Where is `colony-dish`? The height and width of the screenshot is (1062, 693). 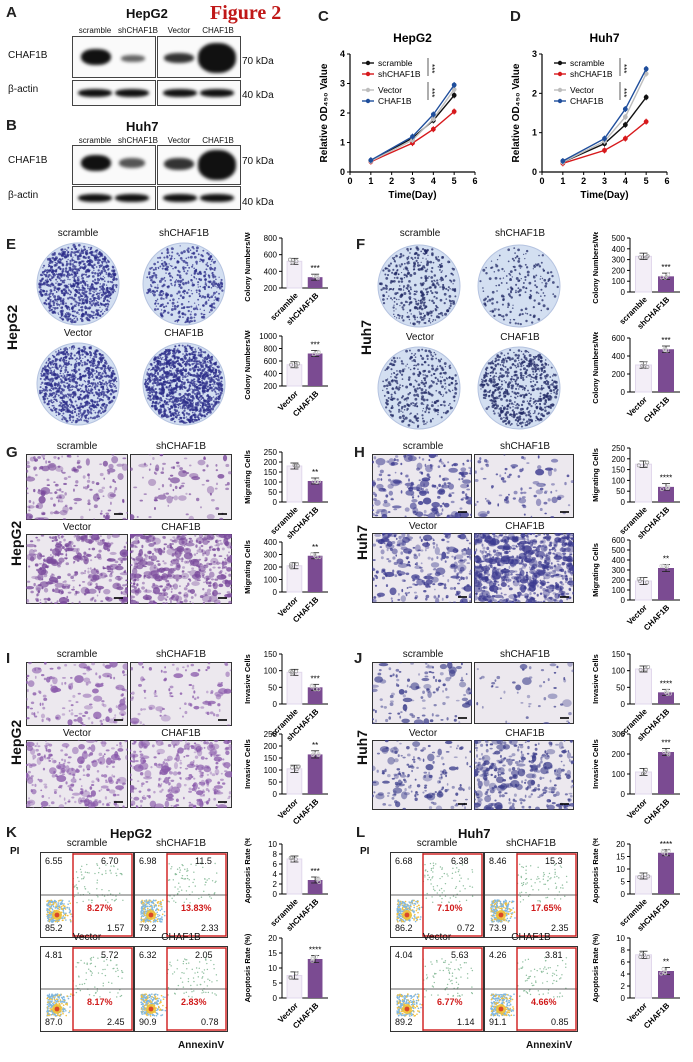
colony-dish is located at coordinates (519, 388).